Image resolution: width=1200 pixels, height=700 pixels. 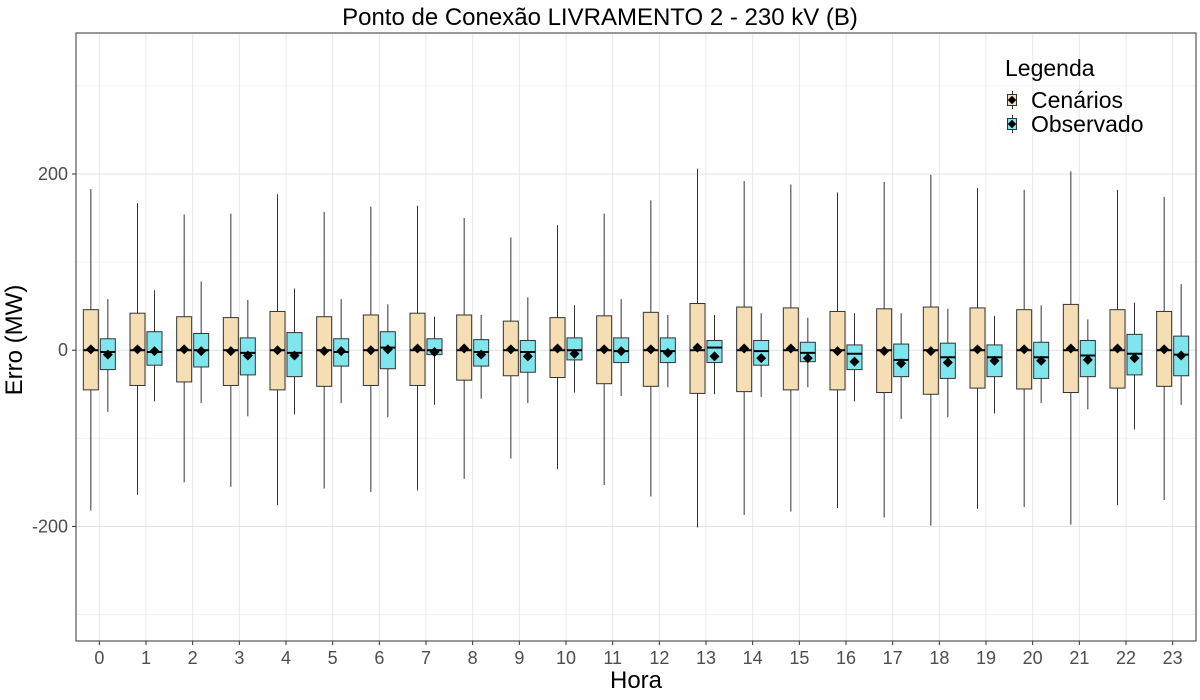 What do you see at coordinates (473, 658) in the screenshot?
I see `x-tick-label: 8` at bounding box center [473, 658].